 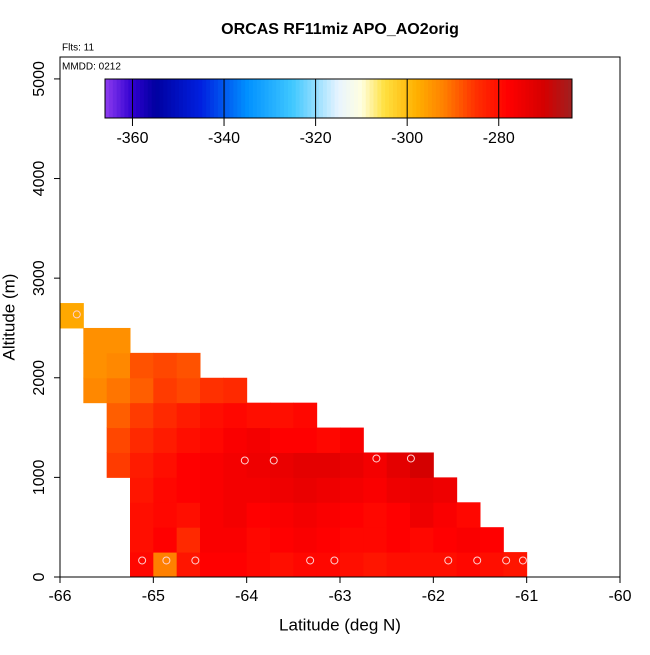 I want to click on y-tick-label: 5000, so click(x=39, y=79).